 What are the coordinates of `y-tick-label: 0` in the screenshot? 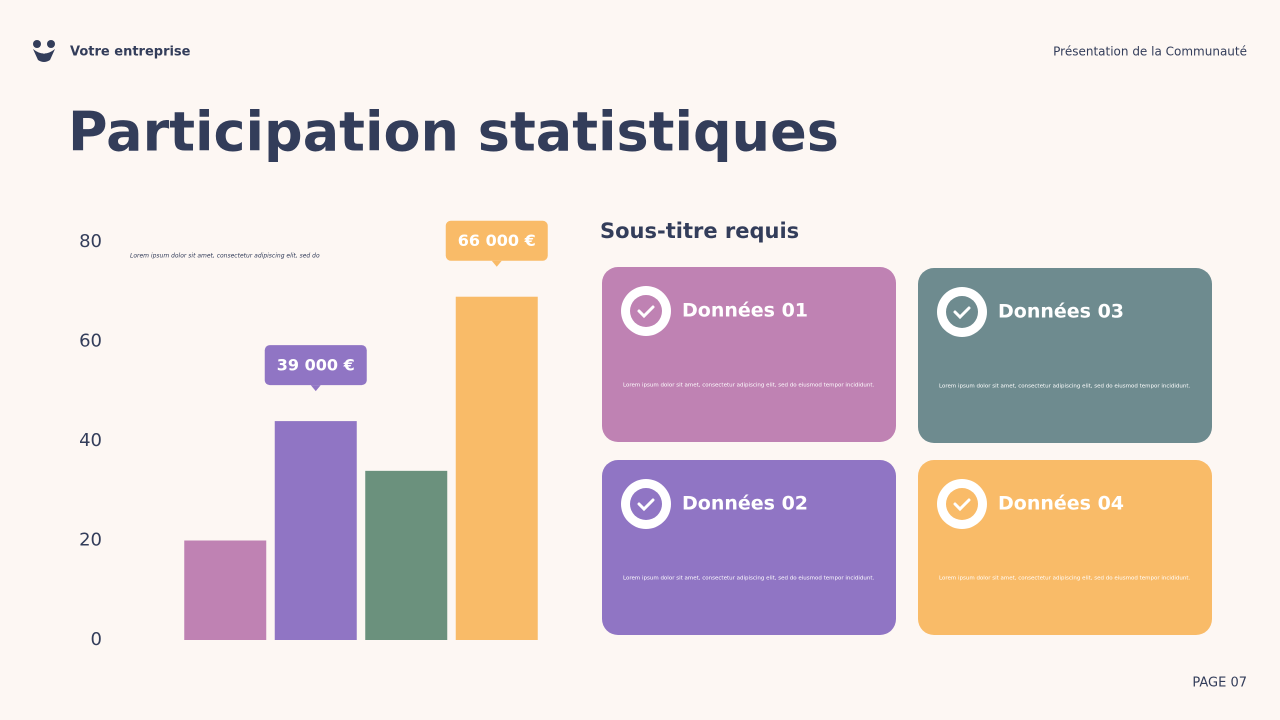 It's located at (96, 639).